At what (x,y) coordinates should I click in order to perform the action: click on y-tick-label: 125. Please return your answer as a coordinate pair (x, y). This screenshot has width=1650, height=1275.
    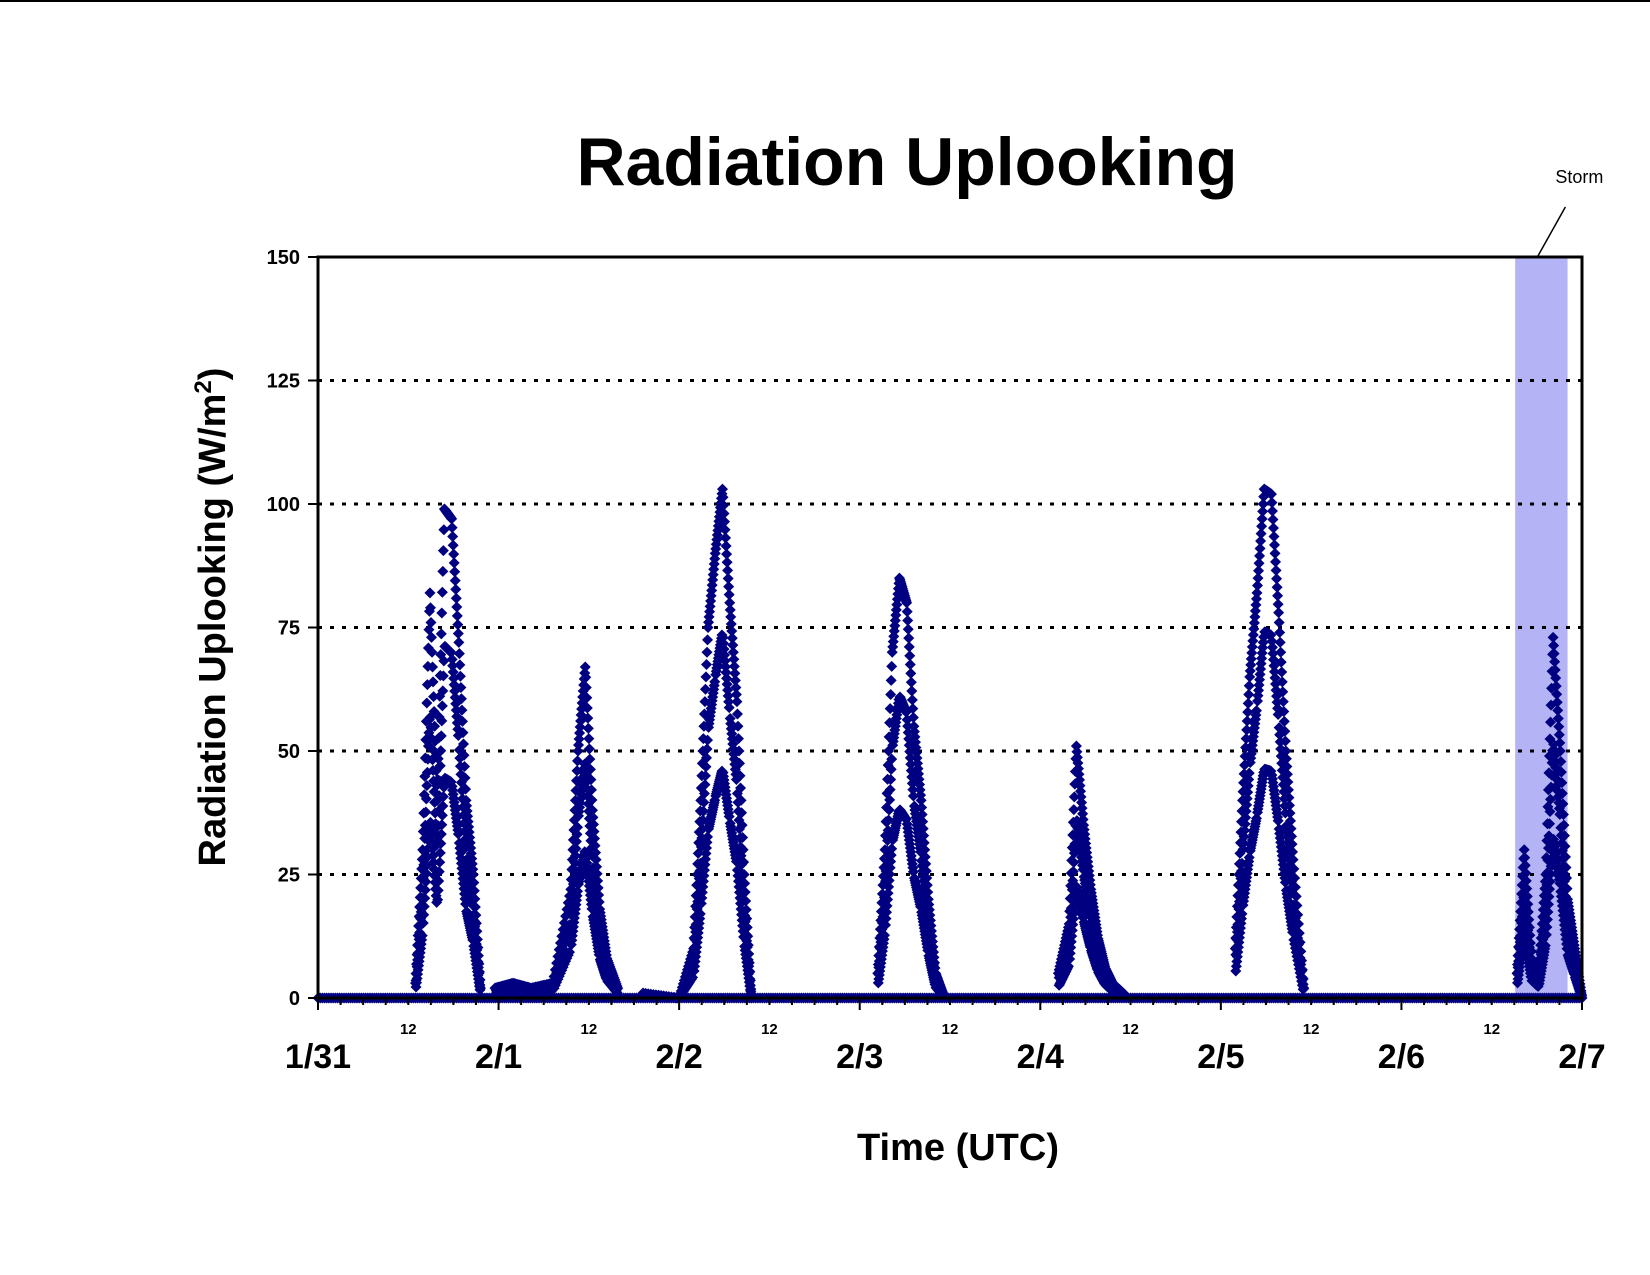
    Looking at the image, I should click on (283, 382).